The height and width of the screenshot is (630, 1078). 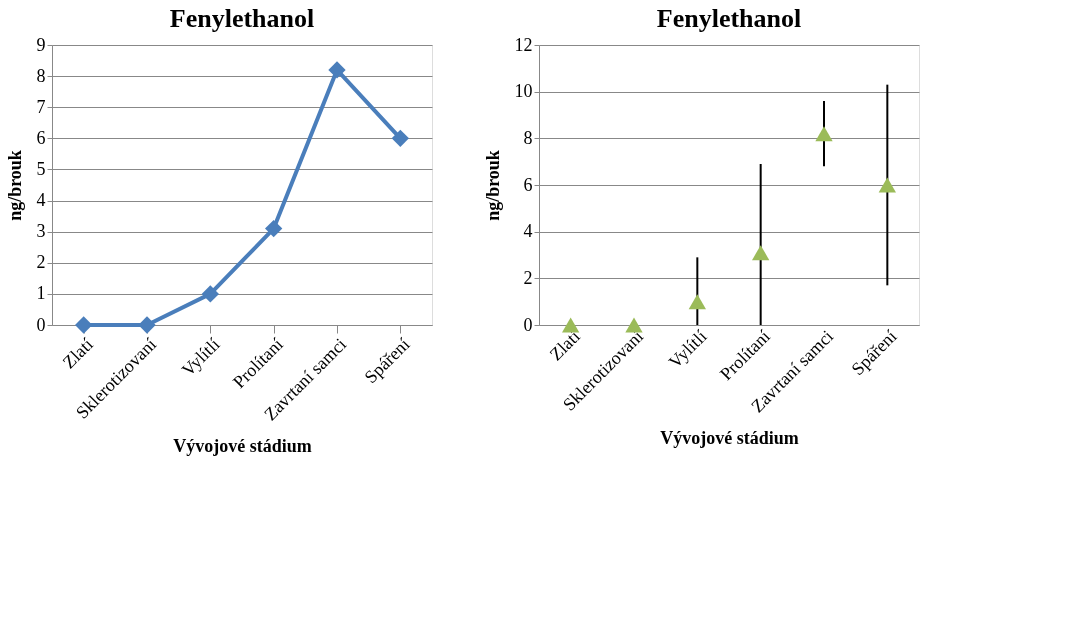 I want to click on y-tick-label: 7, so click(x=41, y=106).